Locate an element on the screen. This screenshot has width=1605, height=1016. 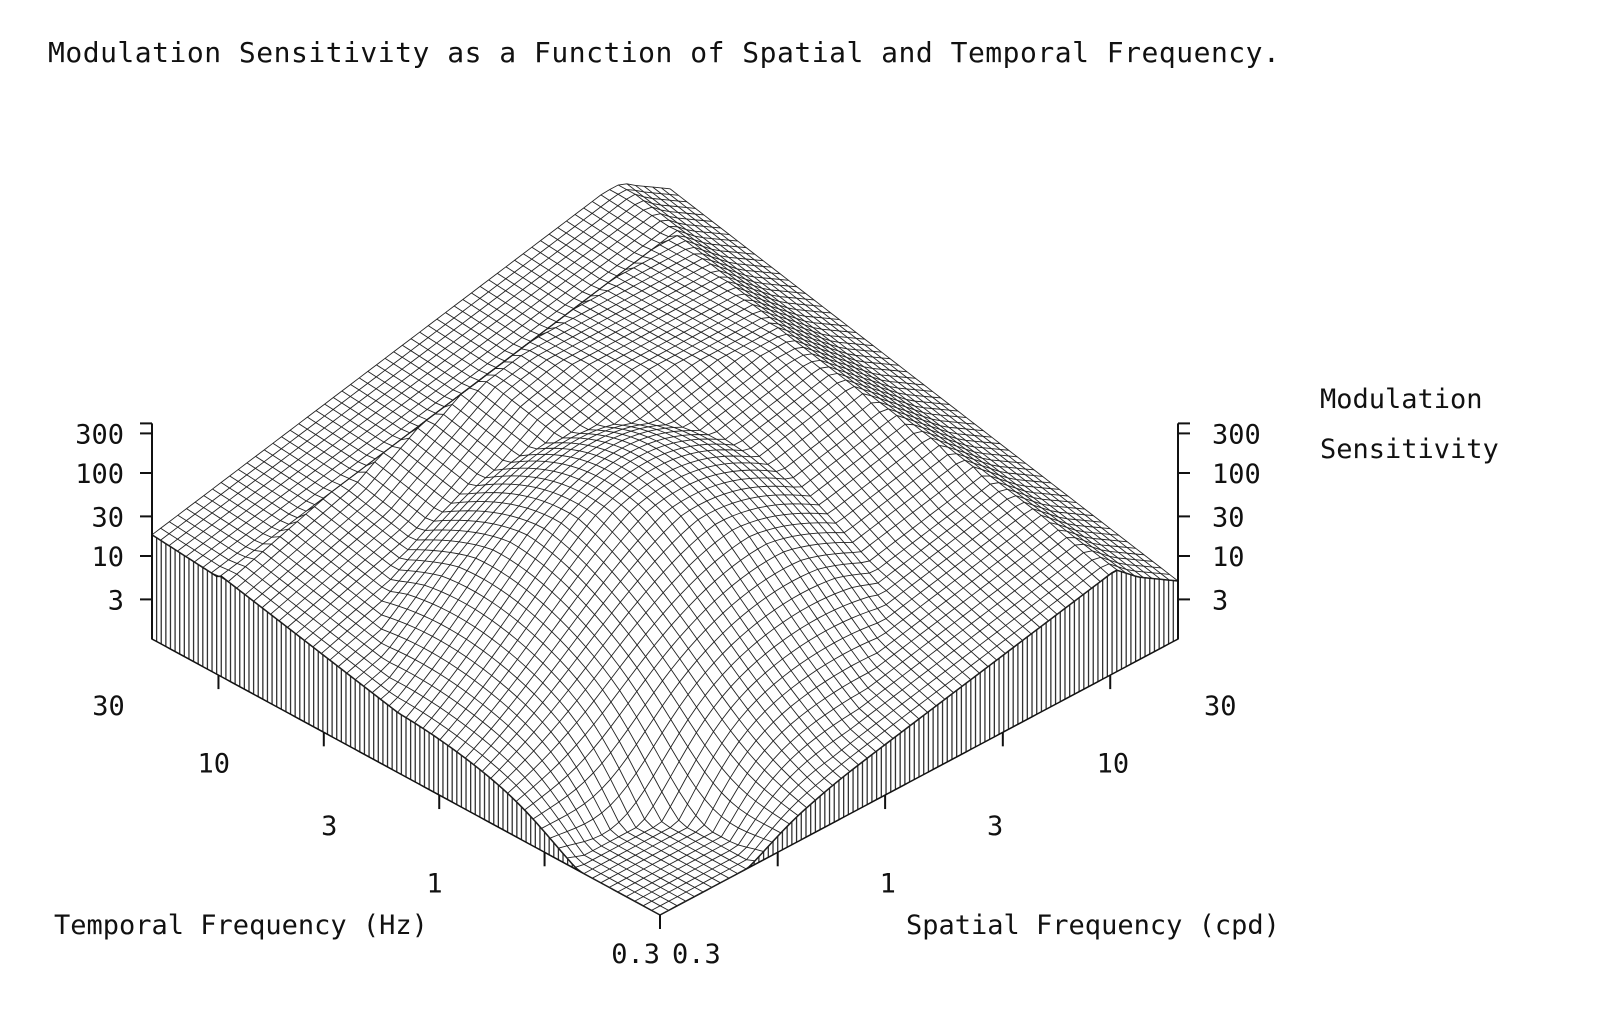
temporal-tick-label: 10 is located at coordinates (214, 763).